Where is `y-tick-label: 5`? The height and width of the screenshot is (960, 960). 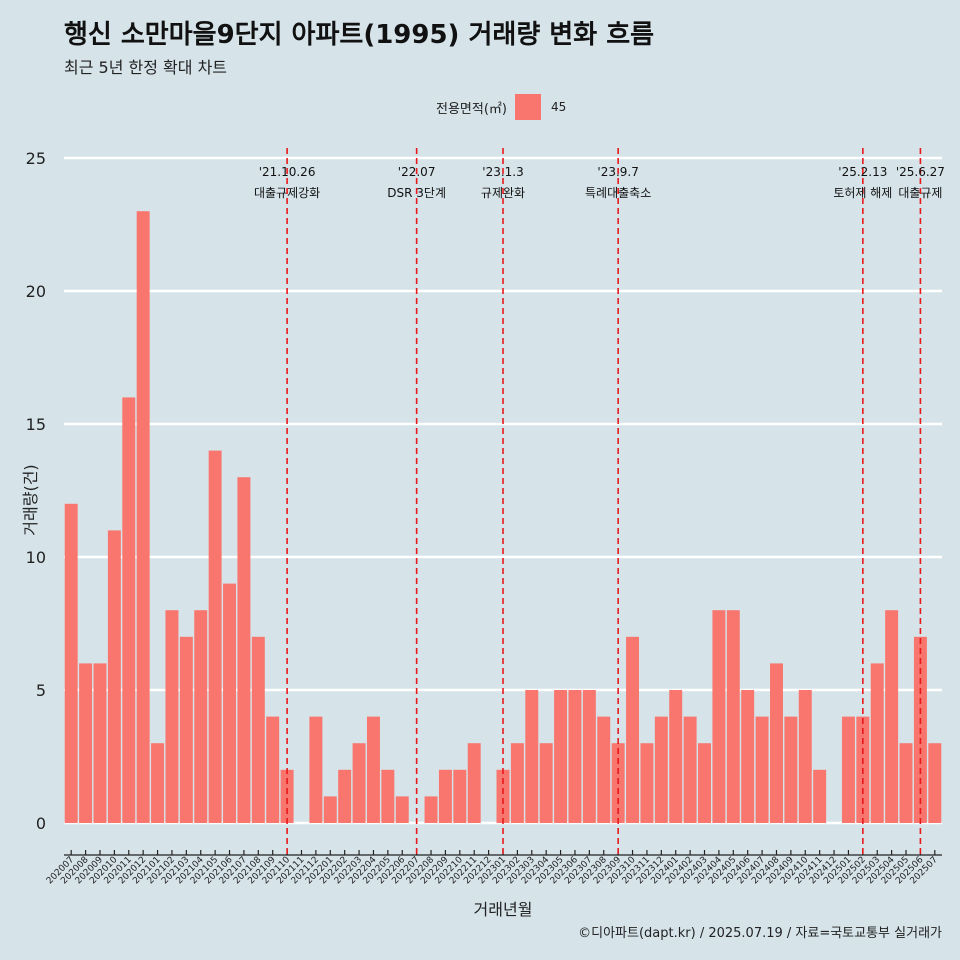
y-tick-label: 5 is located at coordinates (41, 690).